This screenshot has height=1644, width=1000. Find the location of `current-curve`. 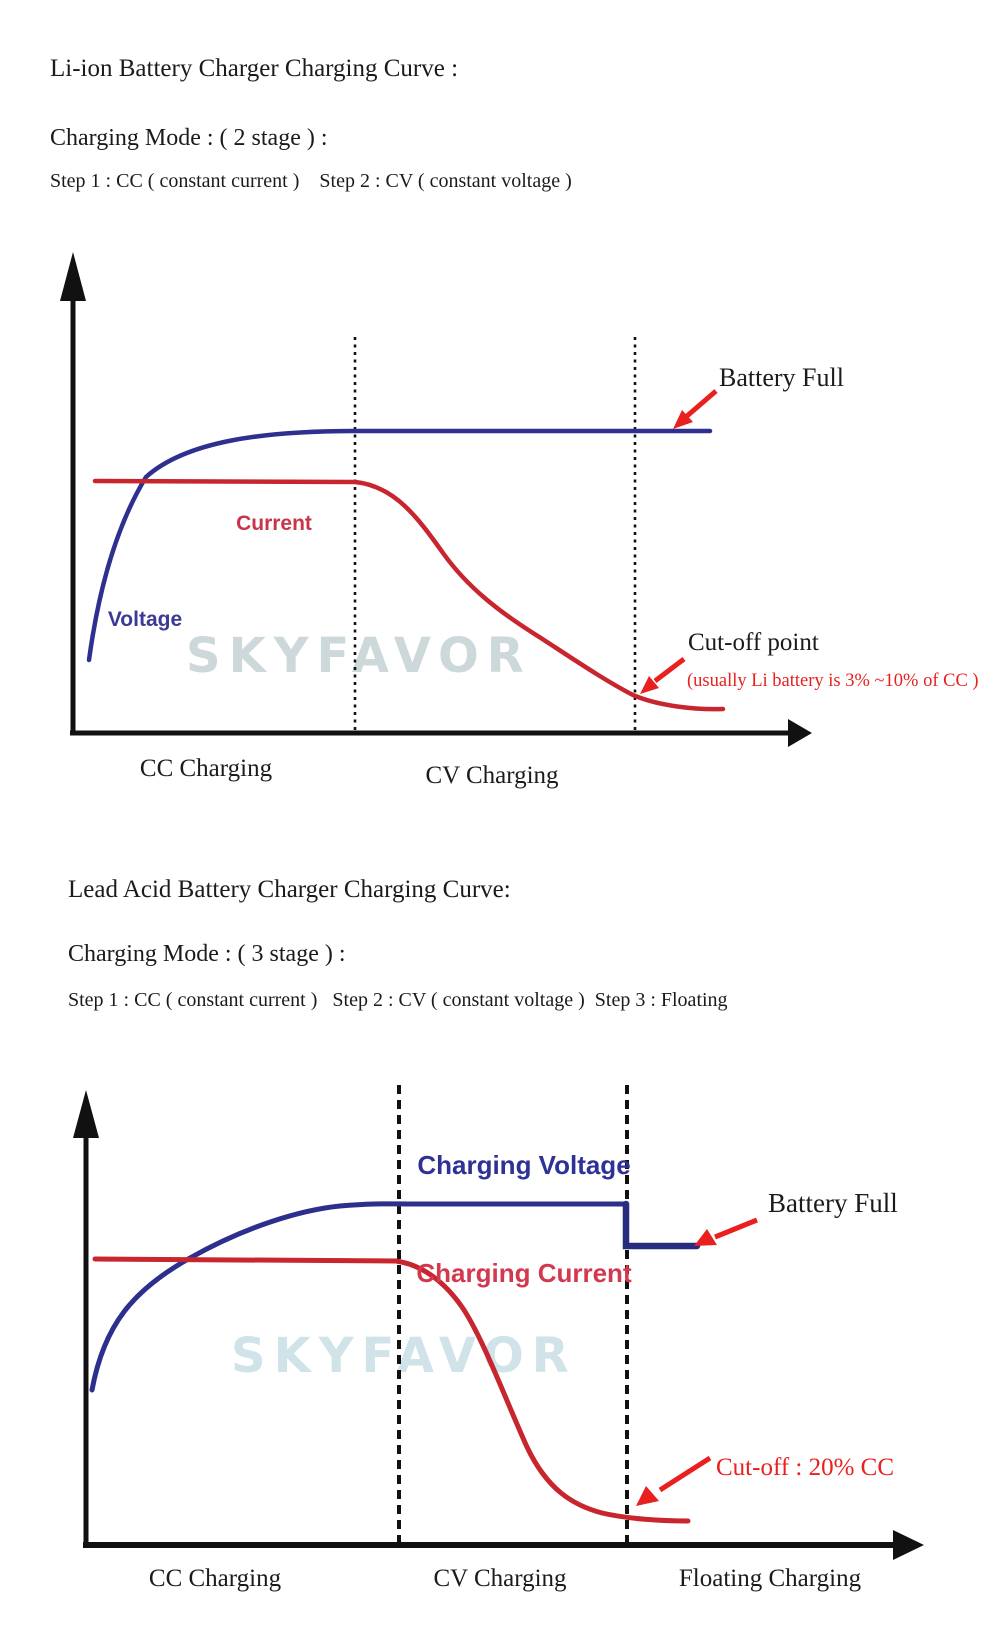

current-curve is located at coordinates (409, 595).